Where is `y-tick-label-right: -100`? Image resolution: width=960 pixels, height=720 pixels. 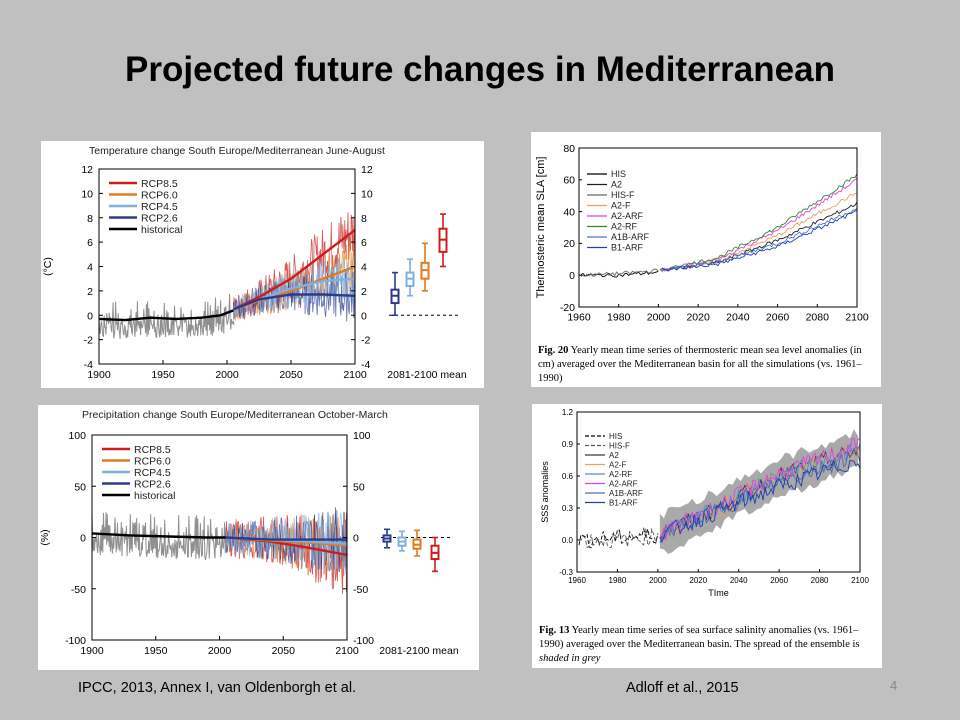
y-tick-label-right: -100 is located at coordinates (363, 641).